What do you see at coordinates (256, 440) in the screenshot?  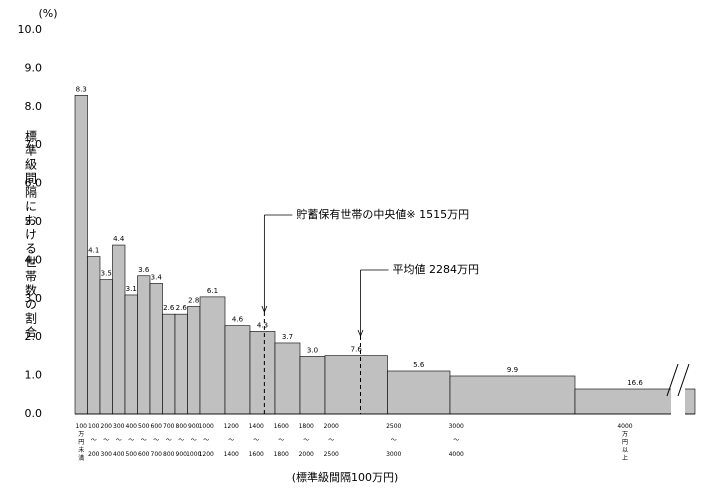 I see `x-tick-label: 1400 〜 1600` at bounding box center [256, 440].